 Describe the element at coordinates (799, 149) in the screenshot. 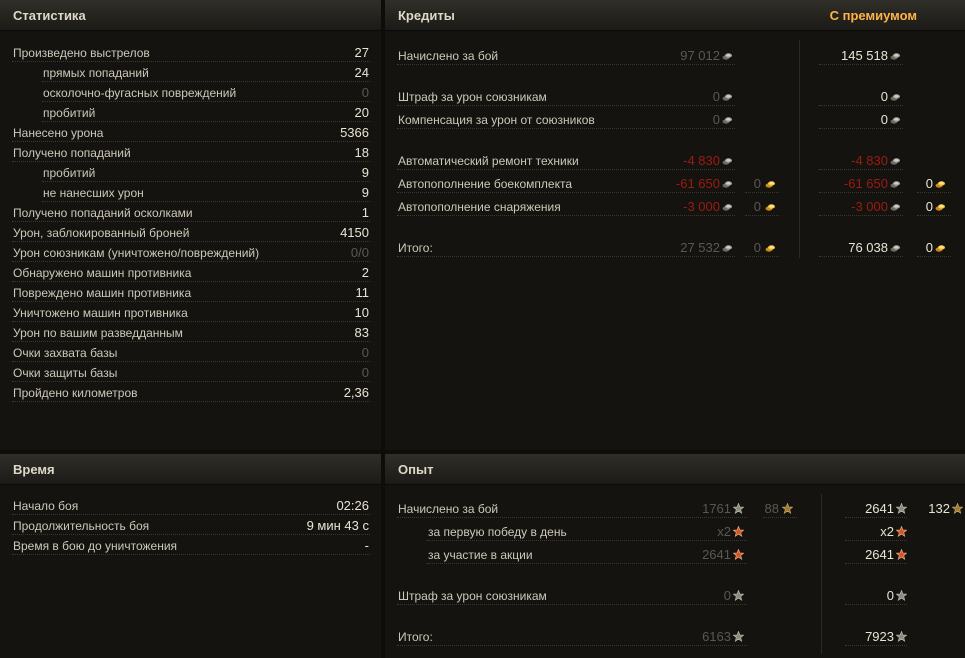

I see `credits-column-divider` at that location.